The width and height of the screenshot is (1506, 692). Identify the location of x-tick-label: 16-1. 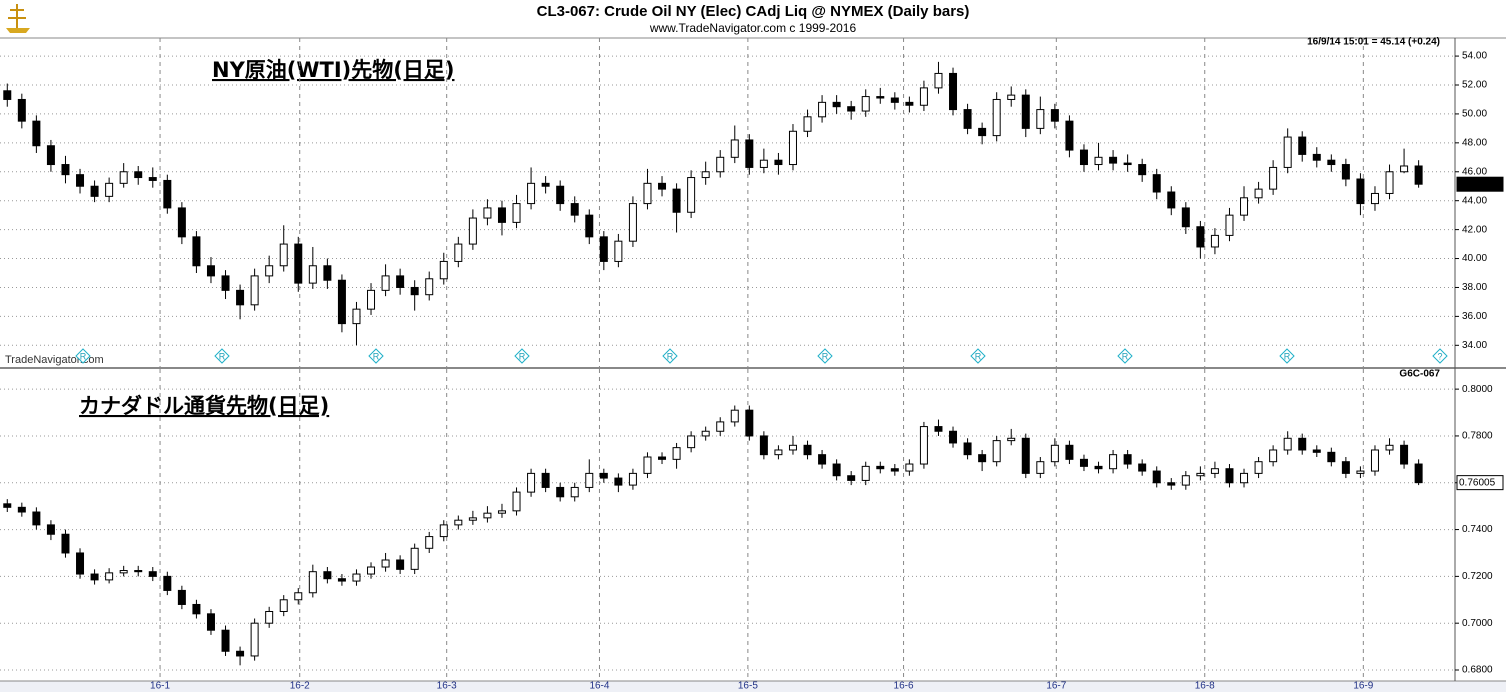
(160, 686).